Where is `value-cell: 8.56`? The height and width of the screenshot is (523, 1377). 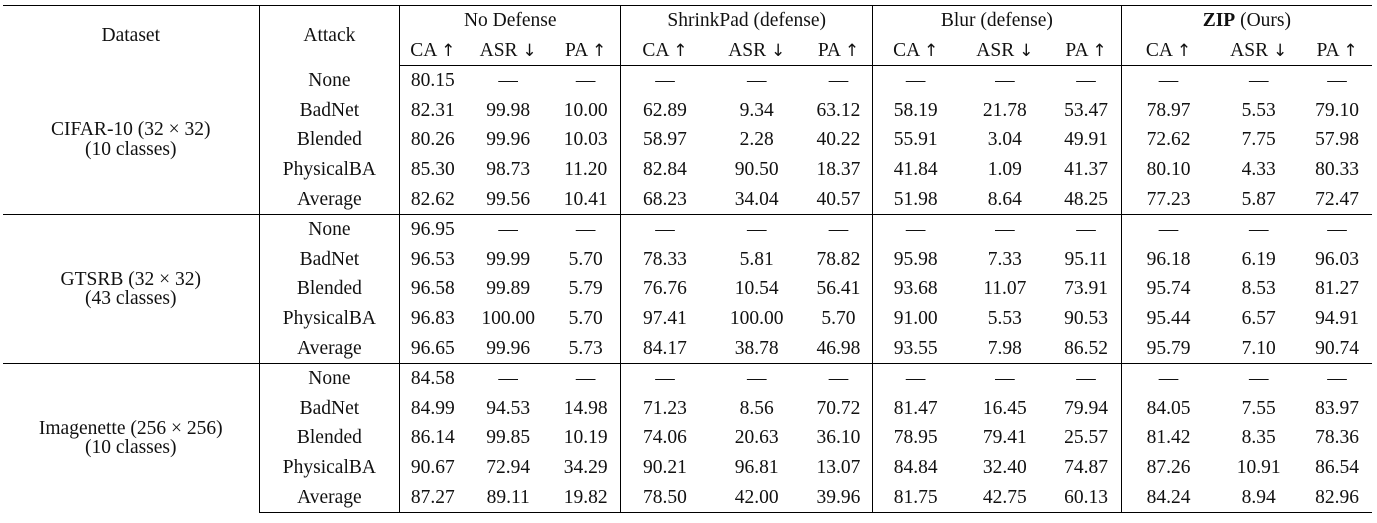 value-cell: 8.56 is located at coordinates (756, 408).